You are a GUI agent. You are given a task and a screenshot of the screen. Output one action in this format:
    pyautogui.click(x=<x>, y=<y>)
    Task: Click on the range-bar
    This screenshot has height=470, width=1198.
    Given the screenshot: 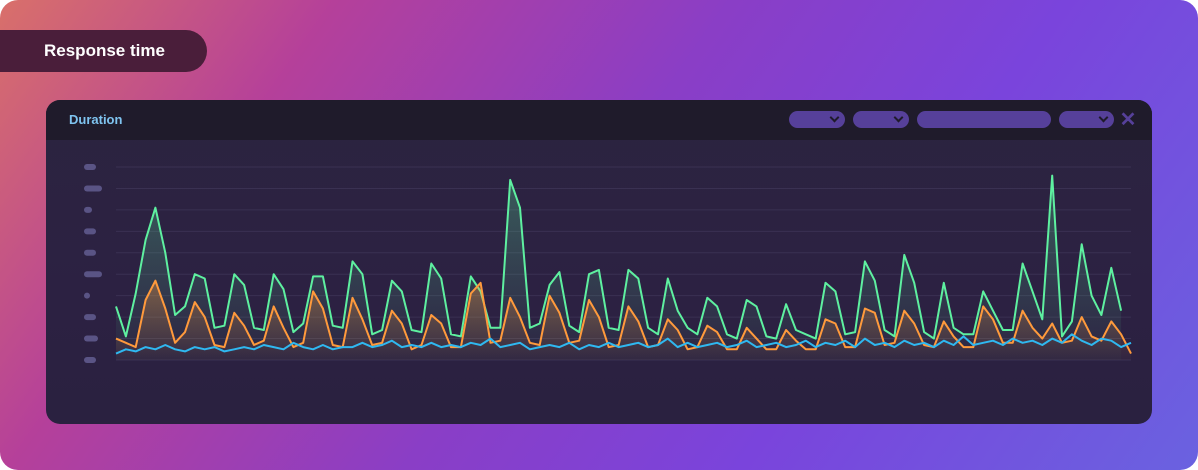 What is the action you would take?
    pyautogui.click(x=984, y=119)
    